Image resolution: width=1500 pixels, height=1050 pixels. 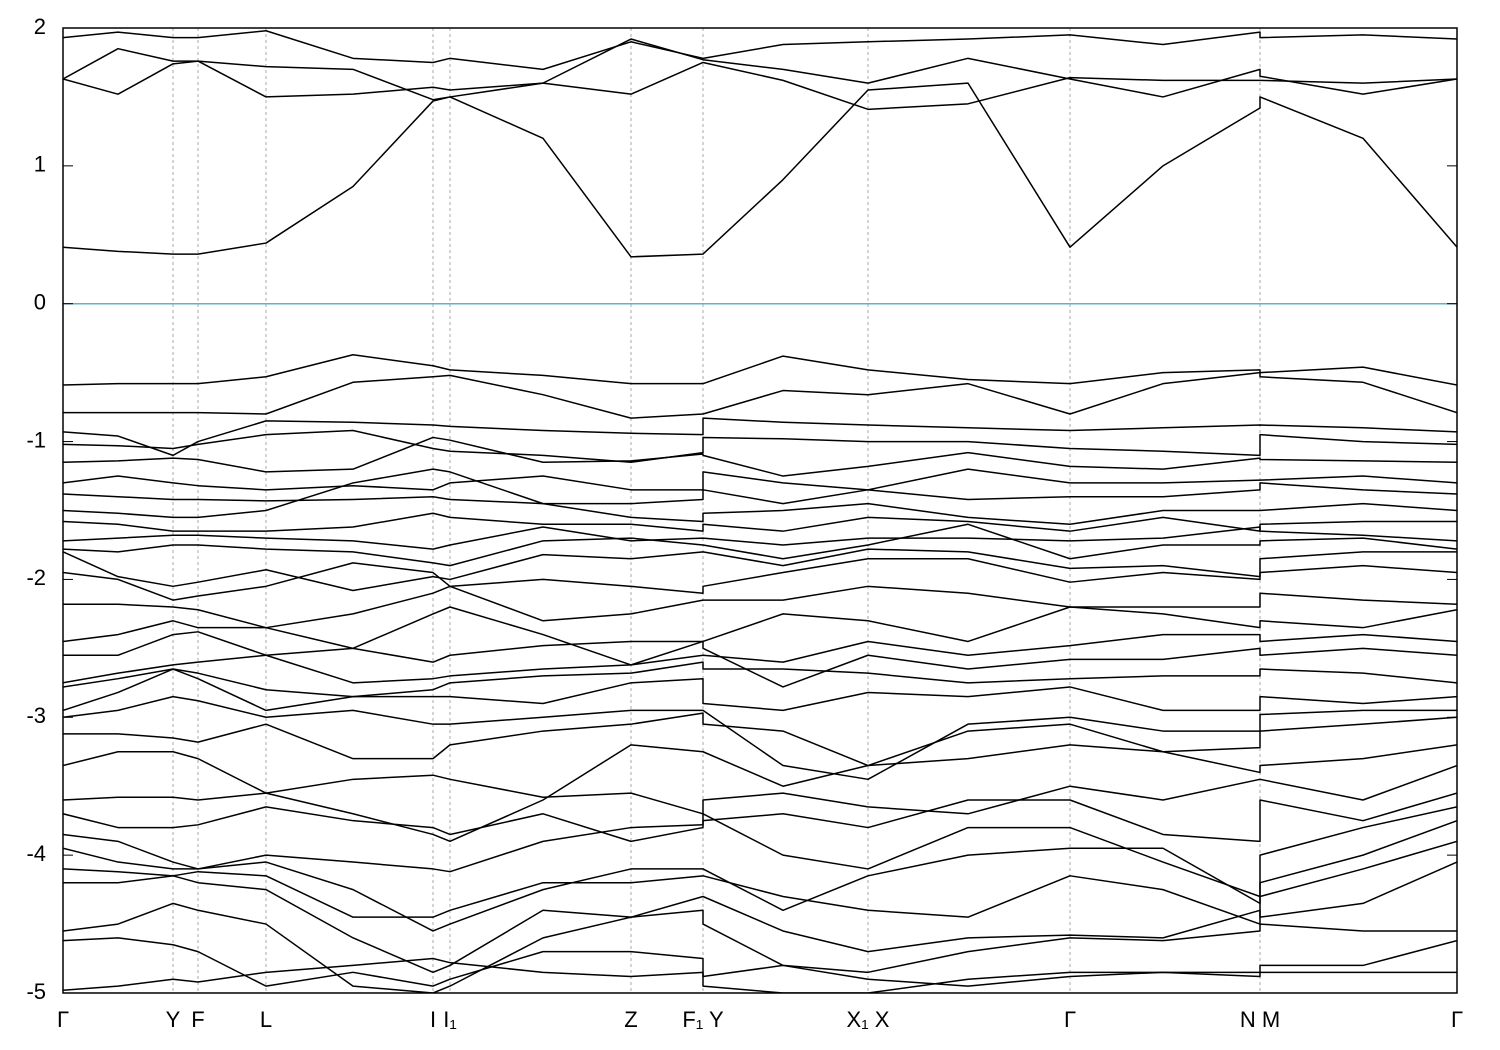 I want to click on y-tick-label: -5, so click(x=36, y=991).